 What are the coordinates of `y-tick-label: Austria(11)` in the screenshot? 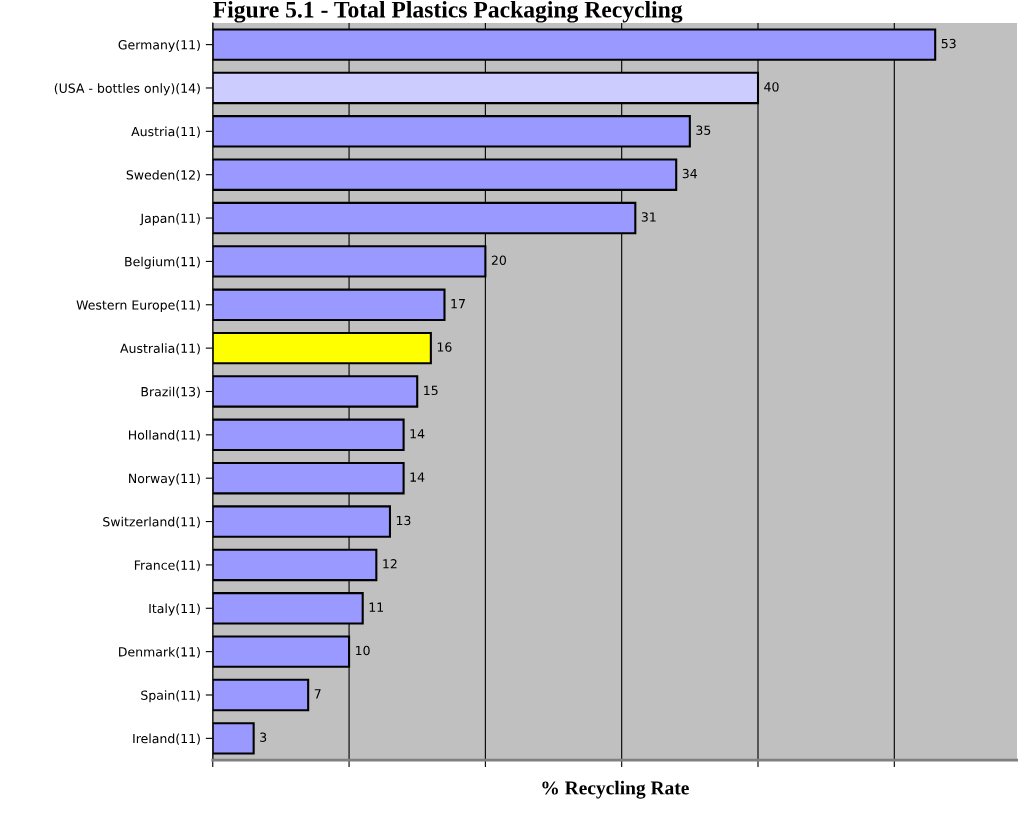 It's located at (165, 132).